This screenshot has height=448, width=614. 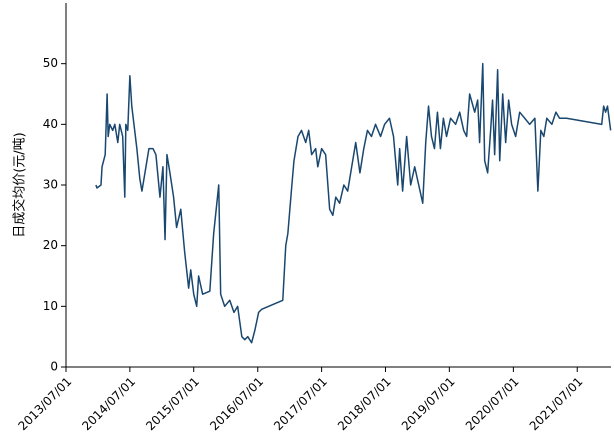 What do you see at coordinates (300, 403) in the screenshot?
I see `x-tick-label: 2017/07/01` at bounding box center [300, 403].